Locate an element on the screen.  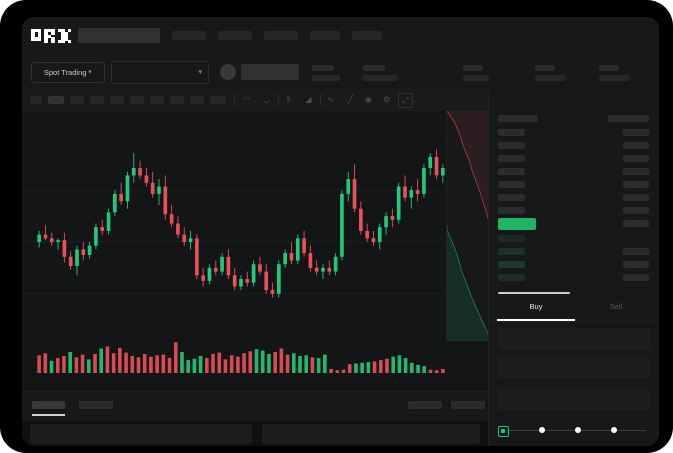
timeframe-6h is located at coordinates (177, 100).